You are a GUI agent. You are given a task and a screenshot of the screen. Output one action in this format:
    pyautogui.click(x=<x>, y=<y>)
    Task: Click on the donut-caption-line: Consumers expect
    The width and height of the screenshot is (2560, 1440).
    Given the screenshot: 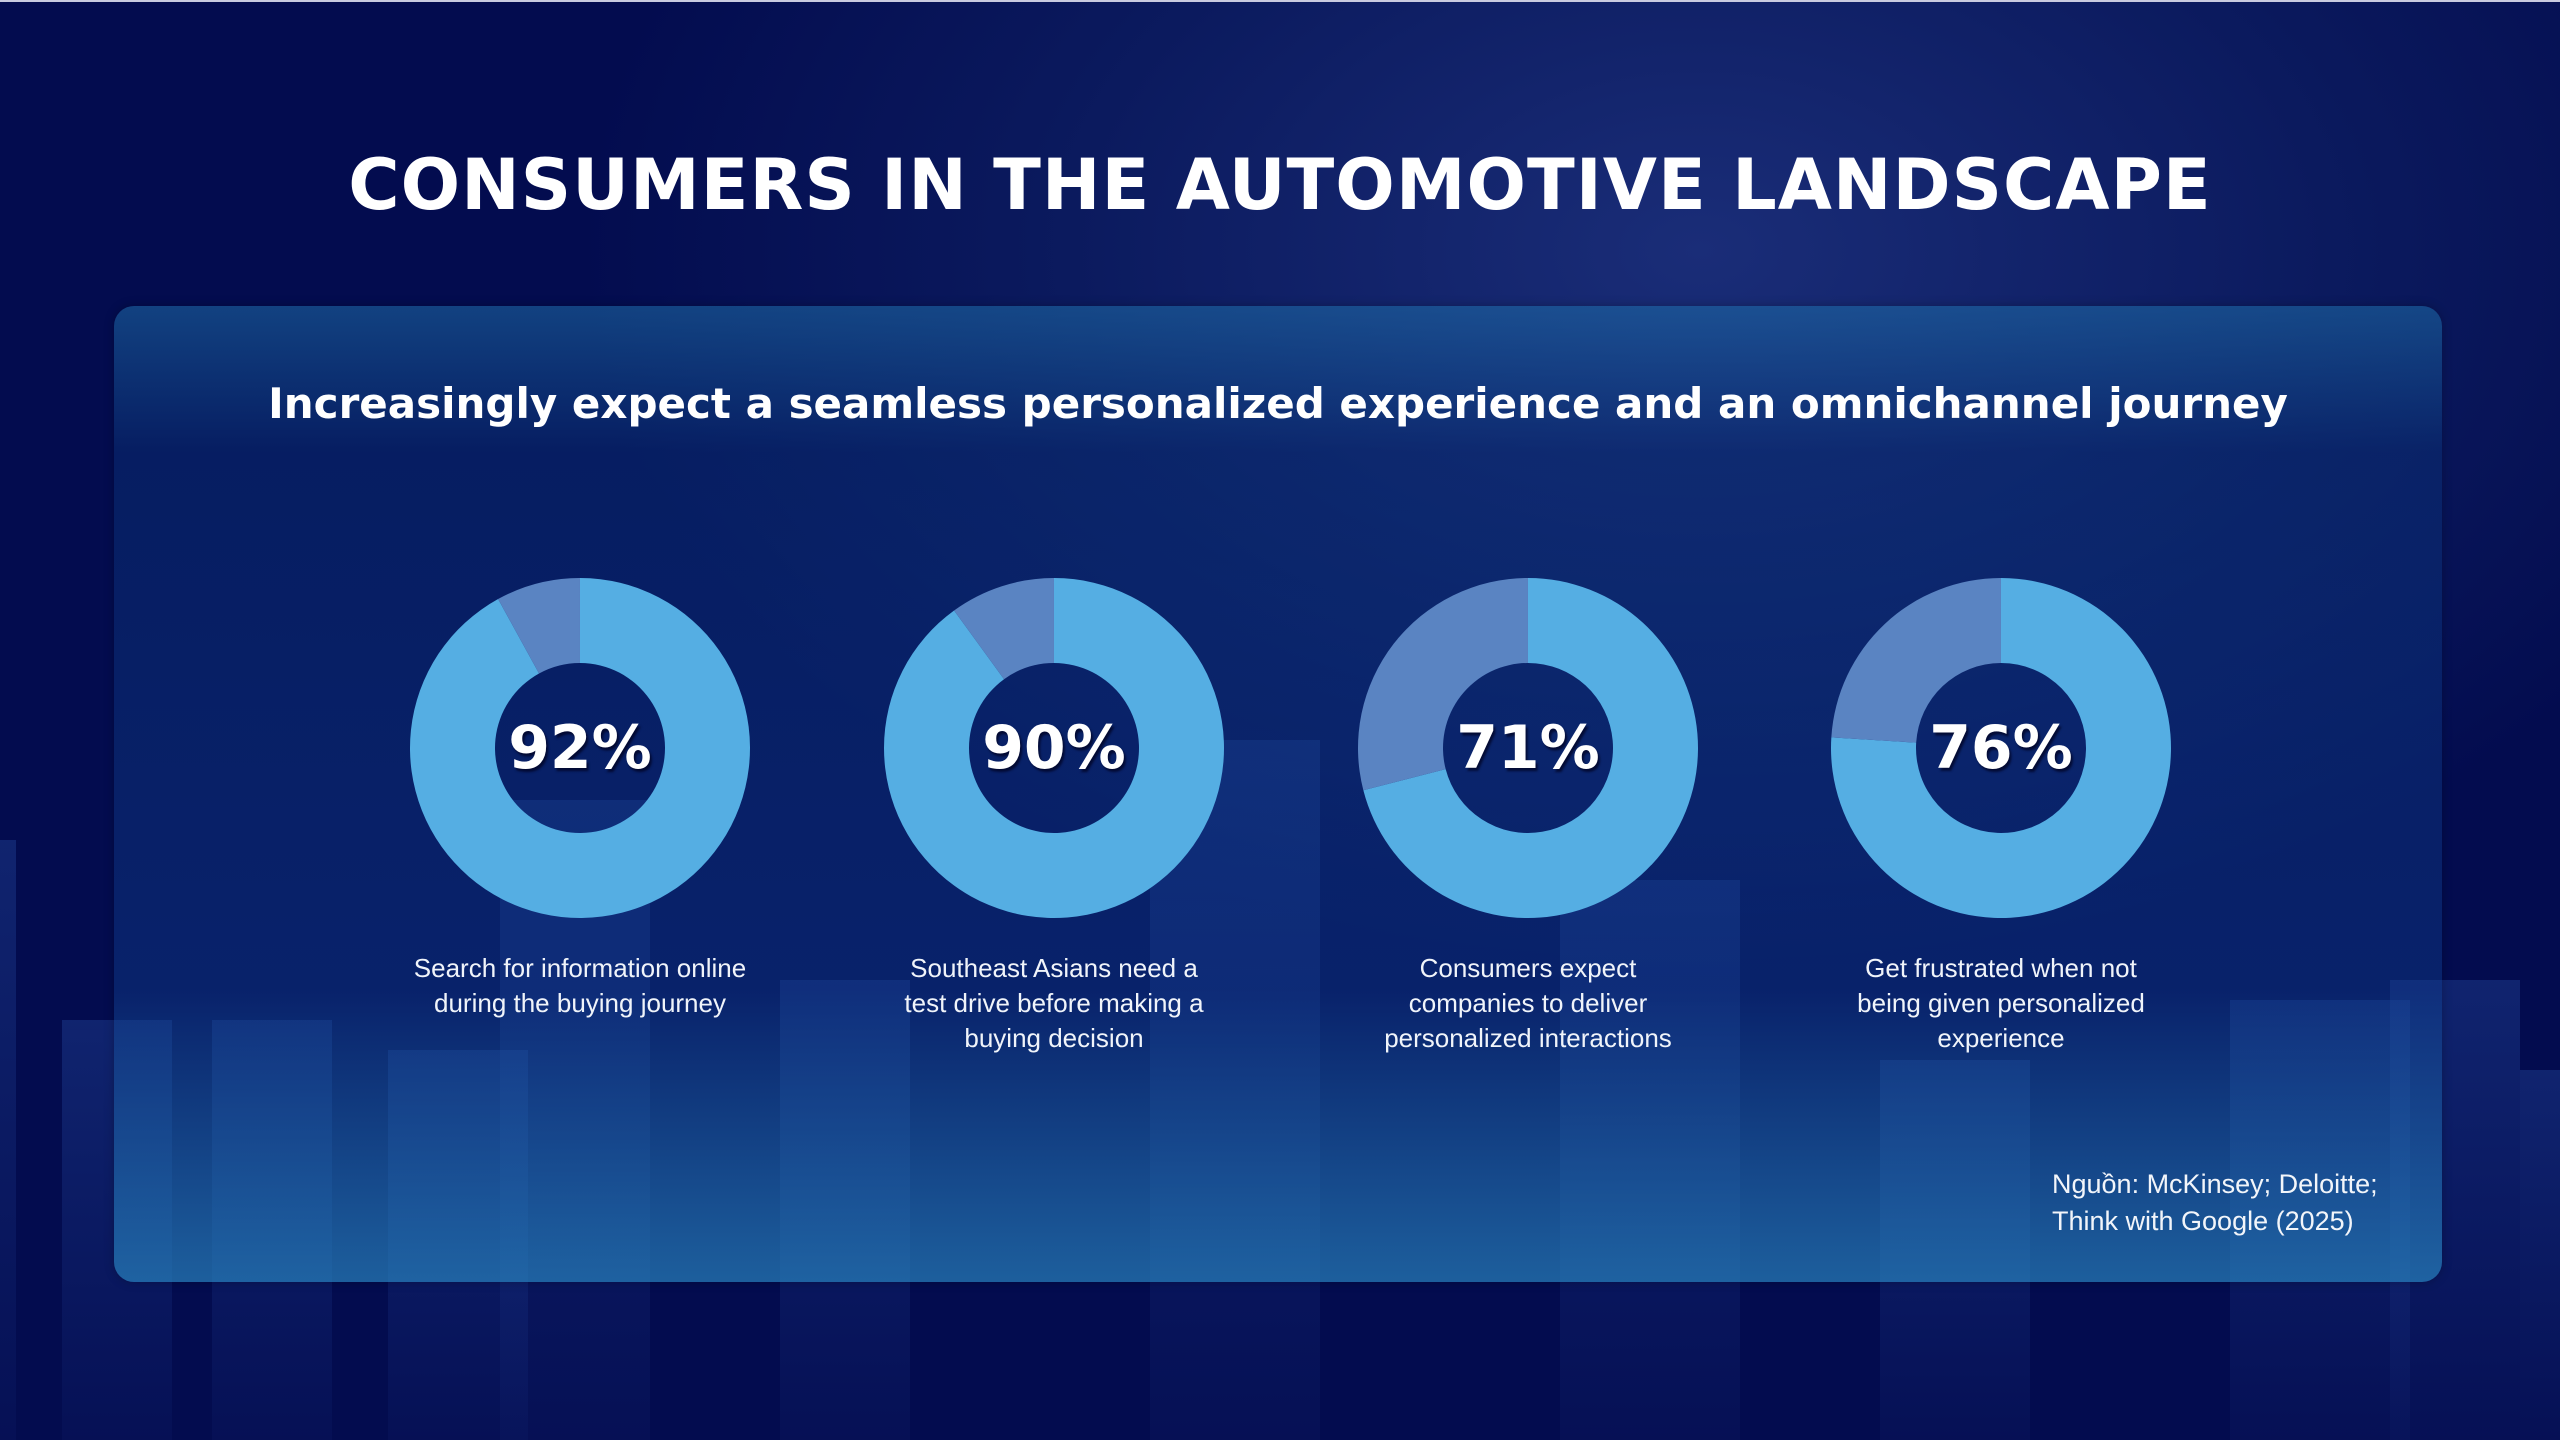 What is the action you would take?
    pyautogui.click(x=1528, y=968)
    